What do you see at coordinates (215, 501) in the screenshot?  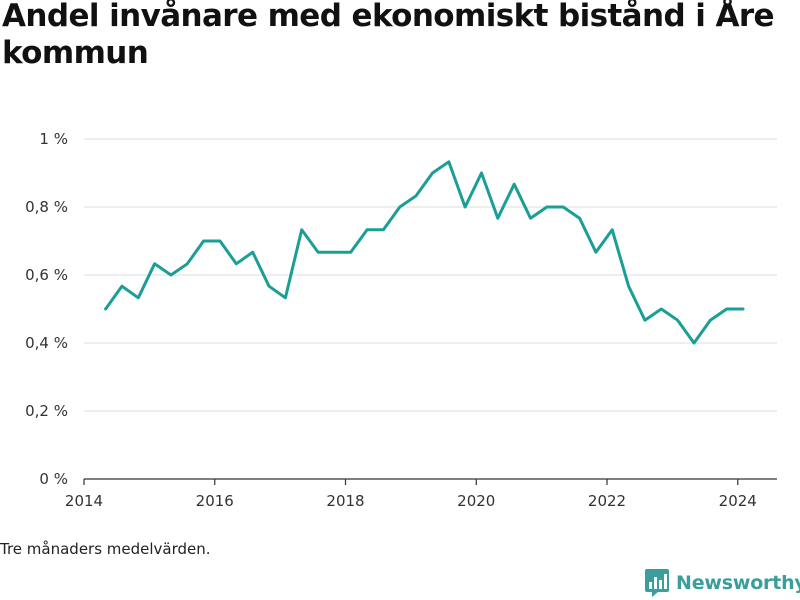 I see `x-tick-label: 2016` at bounding box center [215, 501].